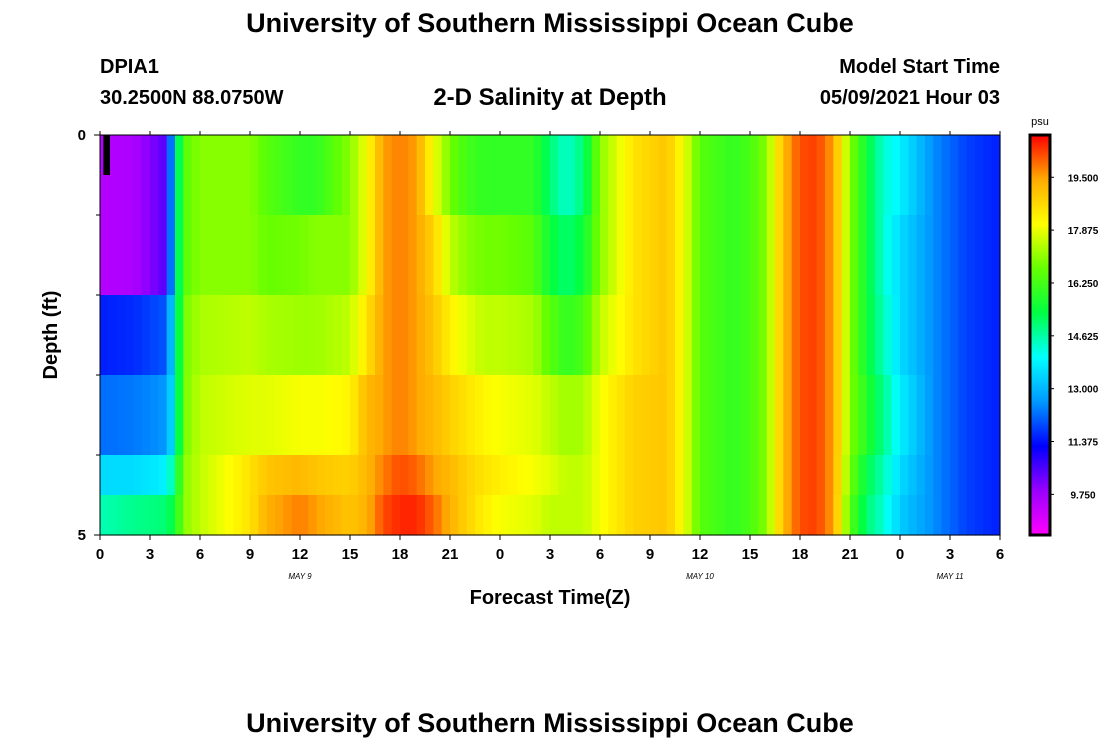 The width and height of the screenshot is (1100, 750). I want to click on y-axis-title: Depth (ft), so click(51, 335).